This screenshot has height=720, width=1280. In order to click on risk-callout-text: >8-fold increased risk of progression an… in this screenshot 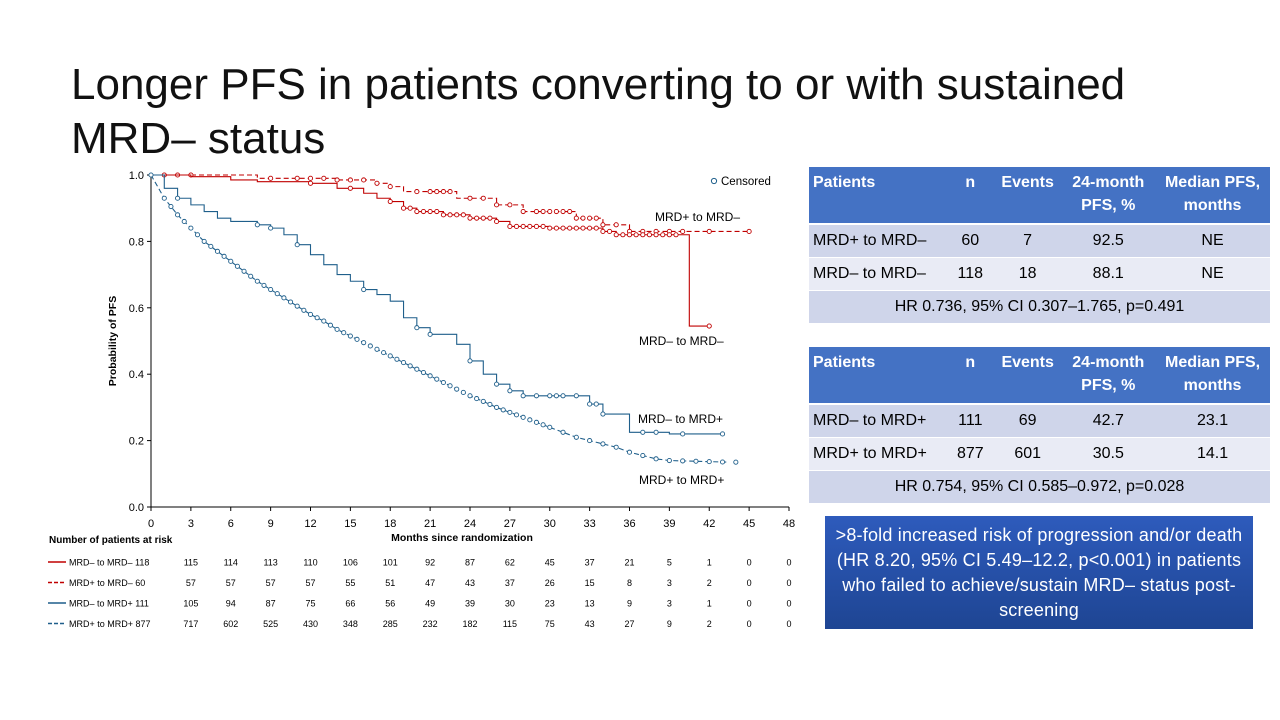, I will do `click(1039, 572)`.